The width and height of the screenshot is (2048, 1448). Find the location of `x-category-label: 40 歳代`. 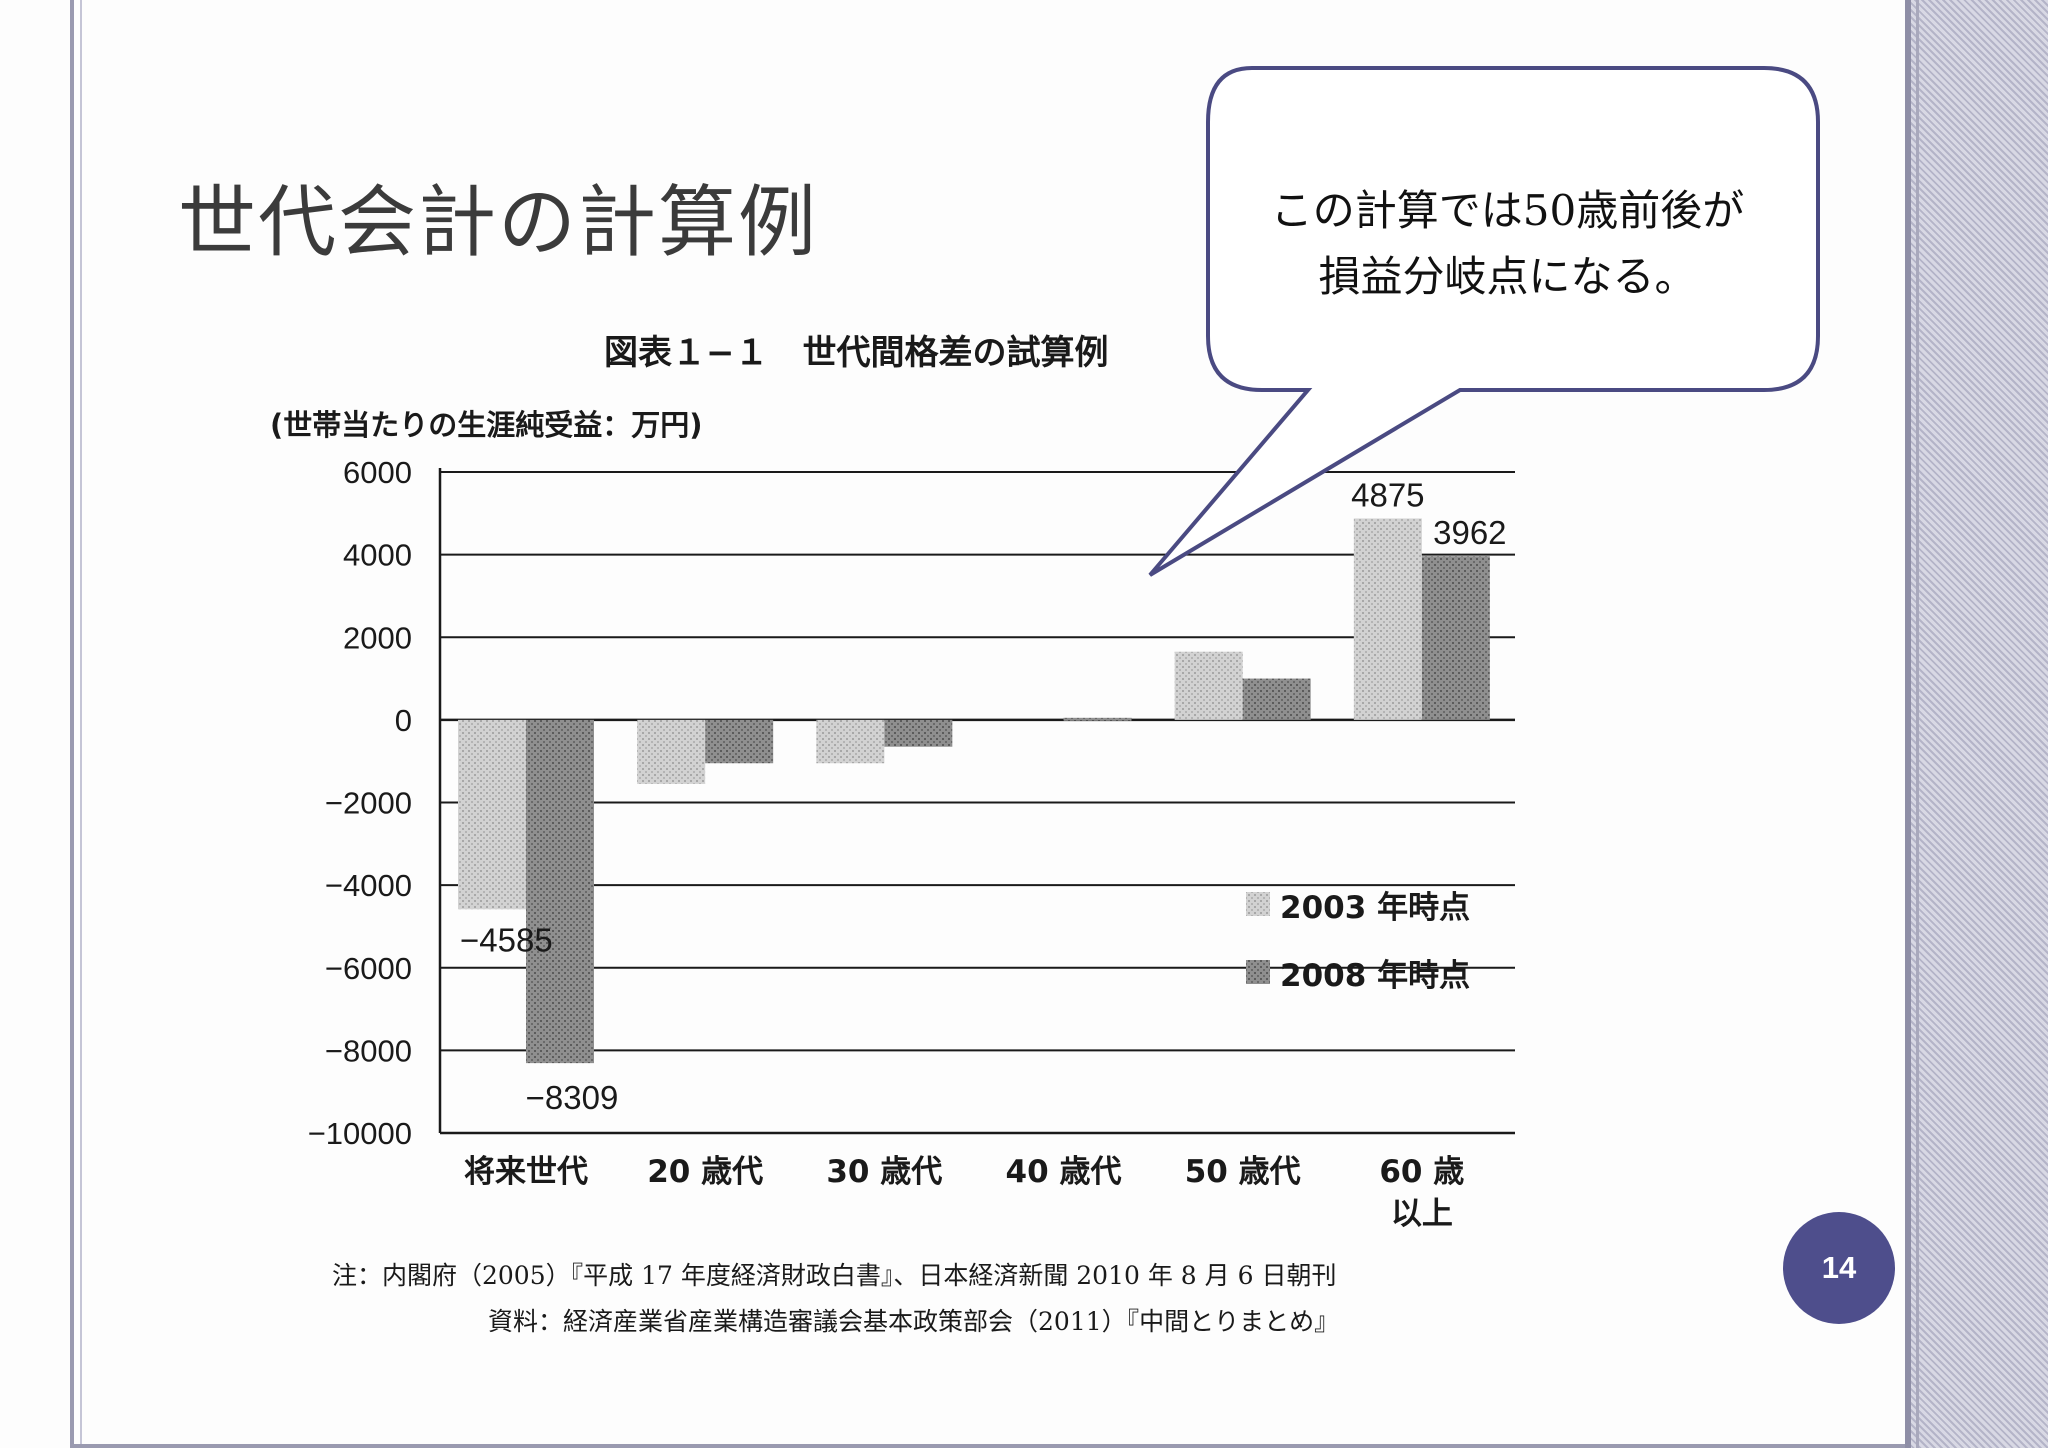

x-category-label: 40 歳代 is located at coordinates (1064, 1172).